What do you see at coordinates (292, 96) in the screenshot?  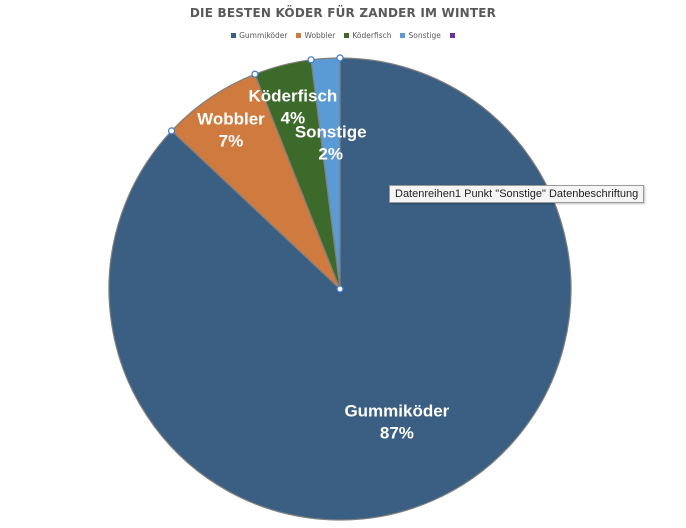 I see `data-label-category: Köderfisch` at bounding box center [292, 96].